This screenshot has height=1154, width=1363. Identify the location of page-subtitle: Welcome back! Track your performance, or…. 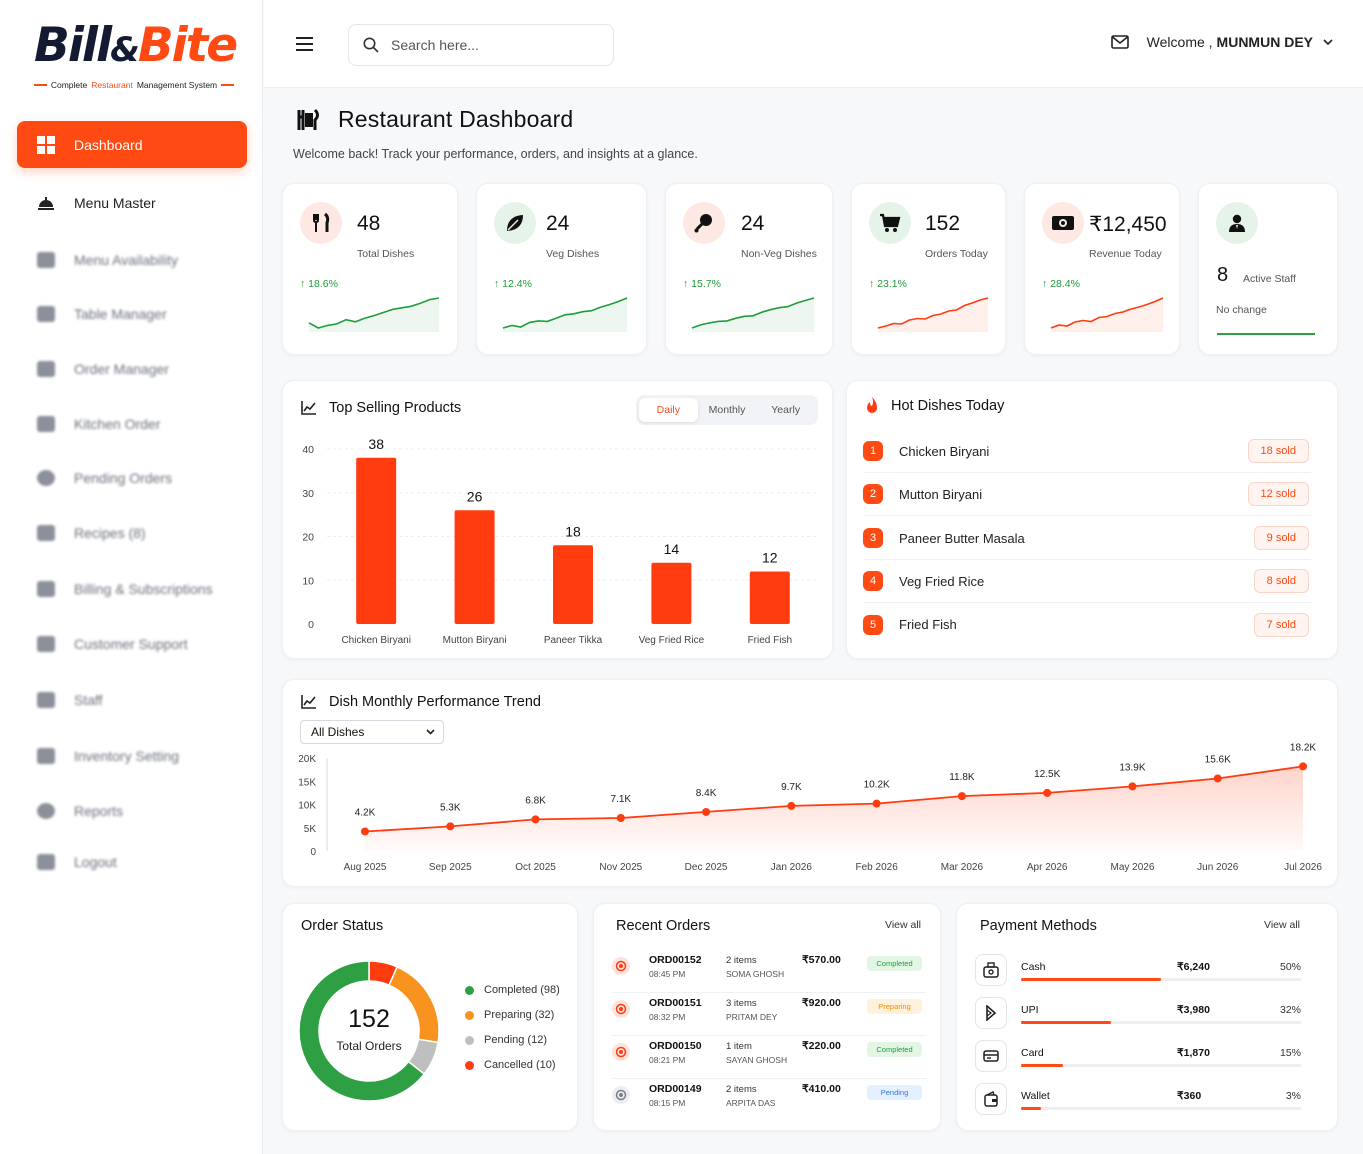
(495, 154).